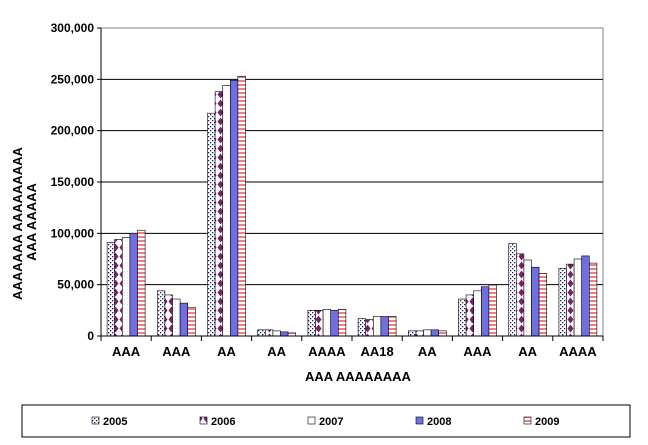 The image size is (648, 445). I want to click on y-tick-label: 100,000, so click(73, 233).